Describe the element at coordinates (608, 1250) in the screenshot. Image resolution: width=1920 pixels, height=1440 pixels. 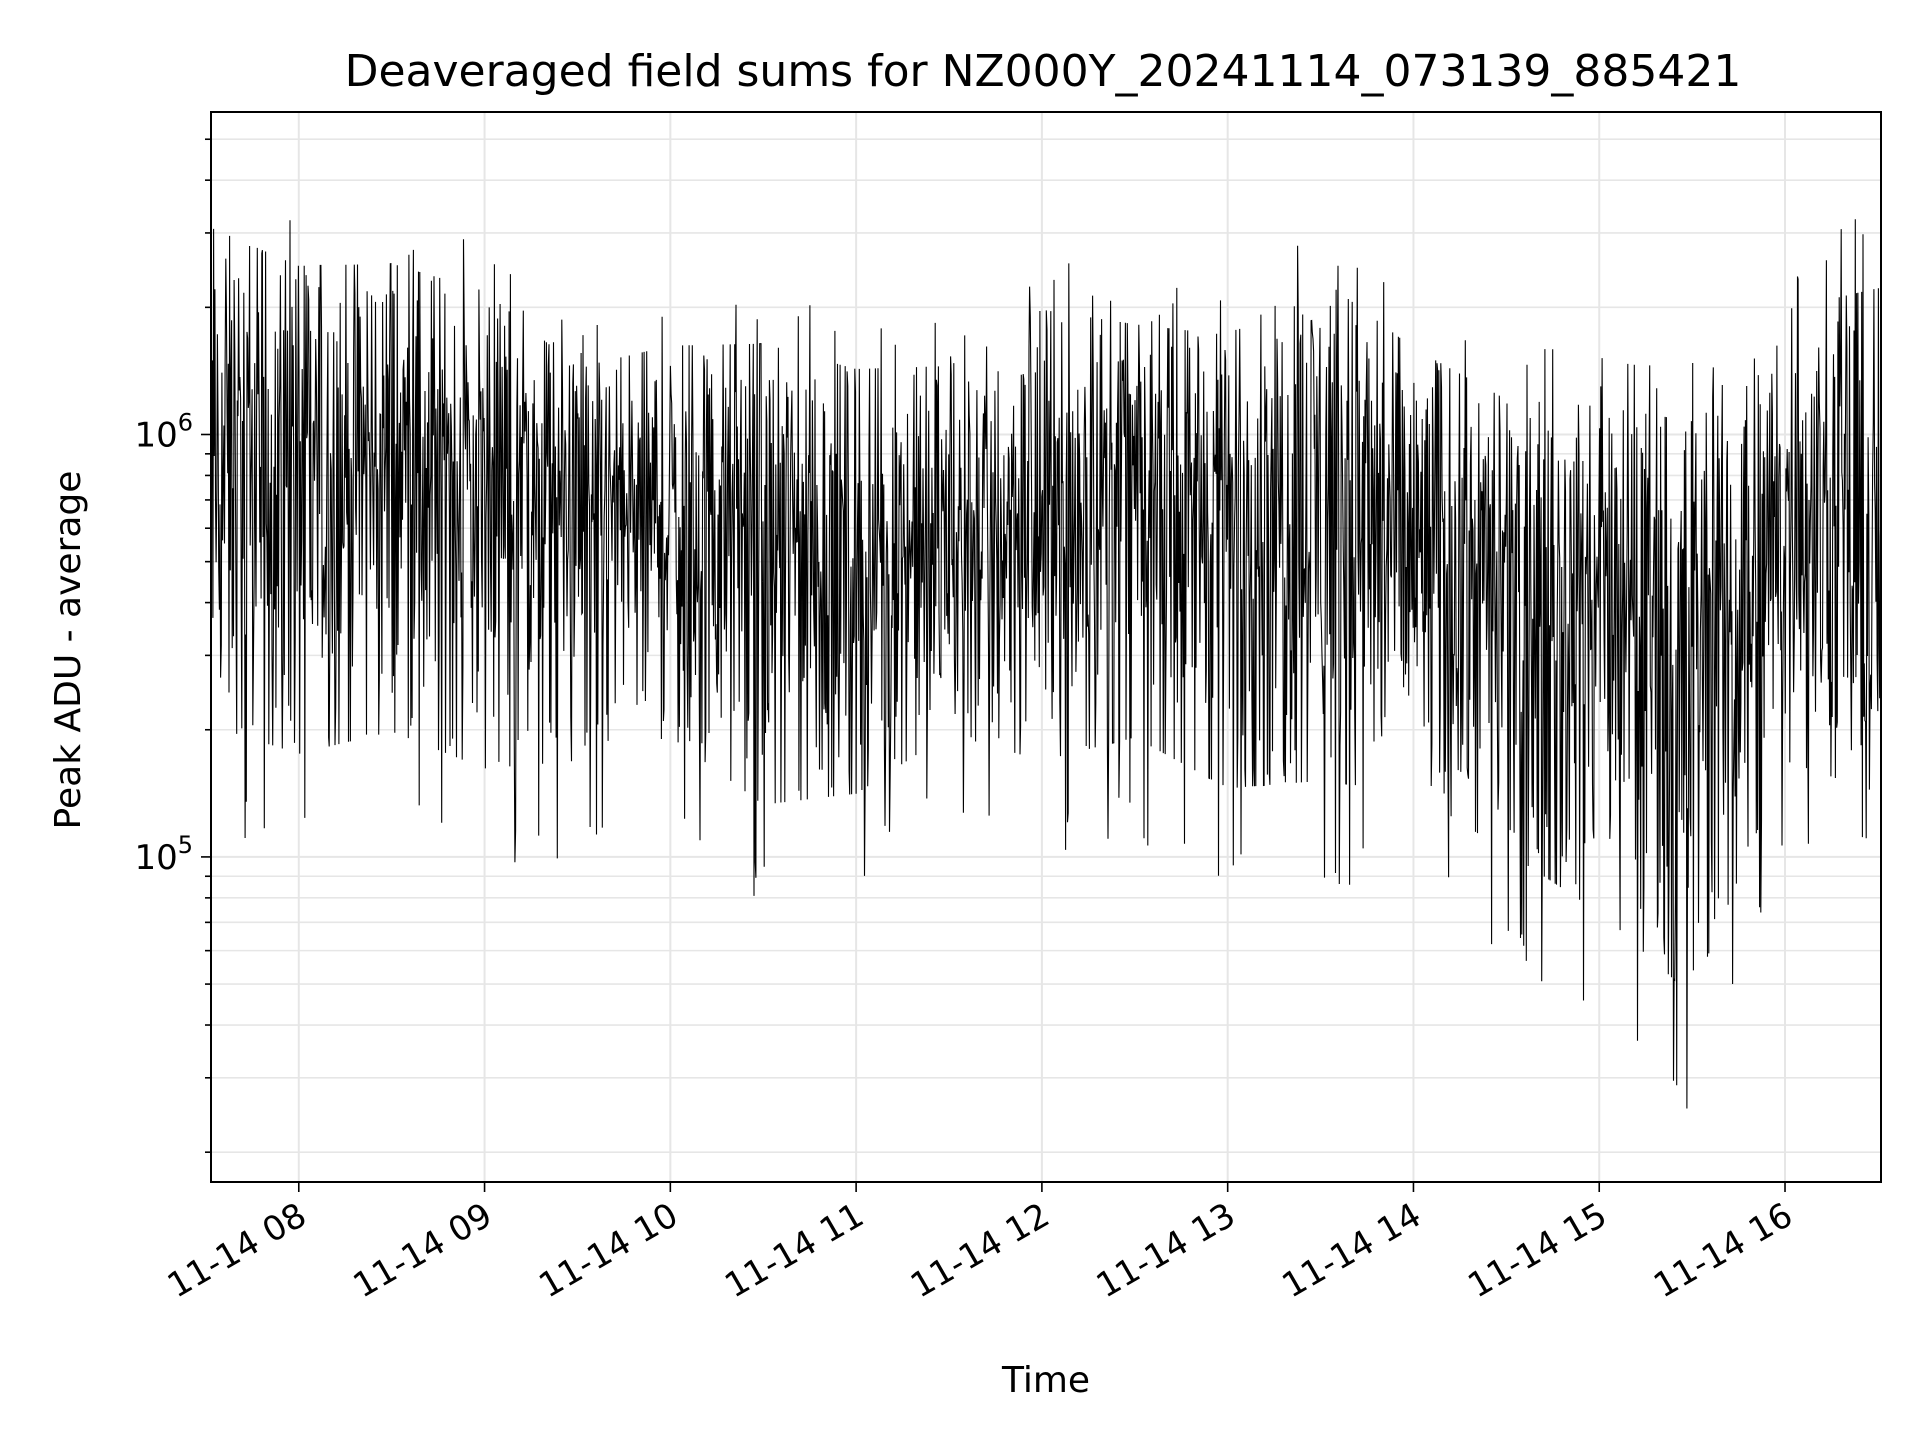
I see `x-tick-label: 11-14 10` at that location.